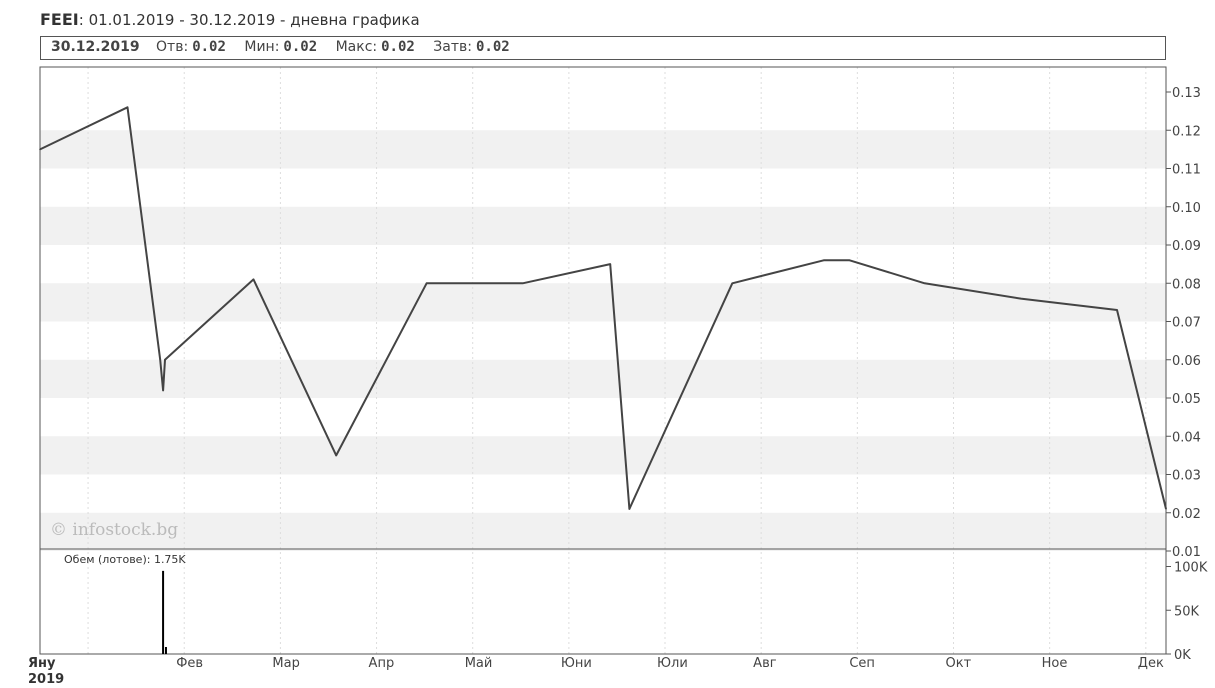 The image size is (1215, 688). Describe the element at coordinates (300, 47) in the screenshot. I see `min-value: 0.02` at that location.